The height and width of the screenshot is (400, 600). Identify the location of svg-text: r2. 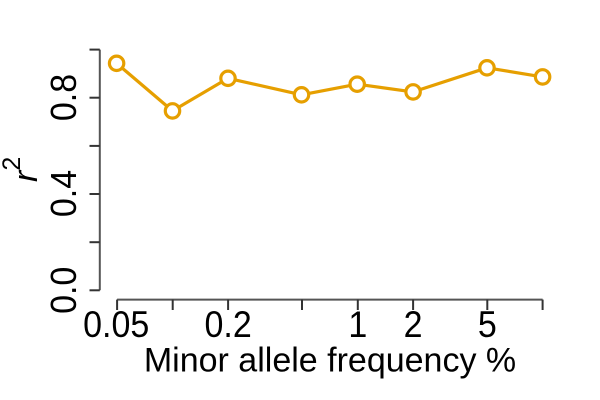
(22, 169).